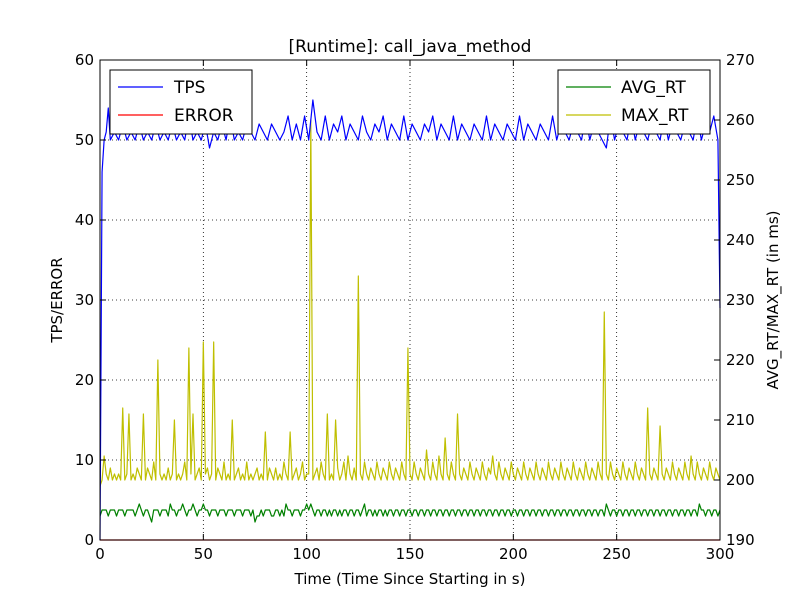  I want to click on y-tick-label-right: 190, so click(740, 540).